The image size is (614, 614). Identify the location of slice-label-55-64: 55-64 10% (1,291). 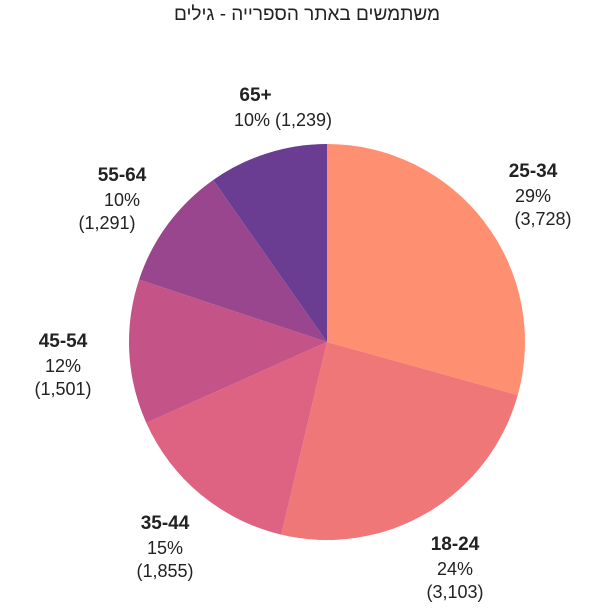
(107, 199).